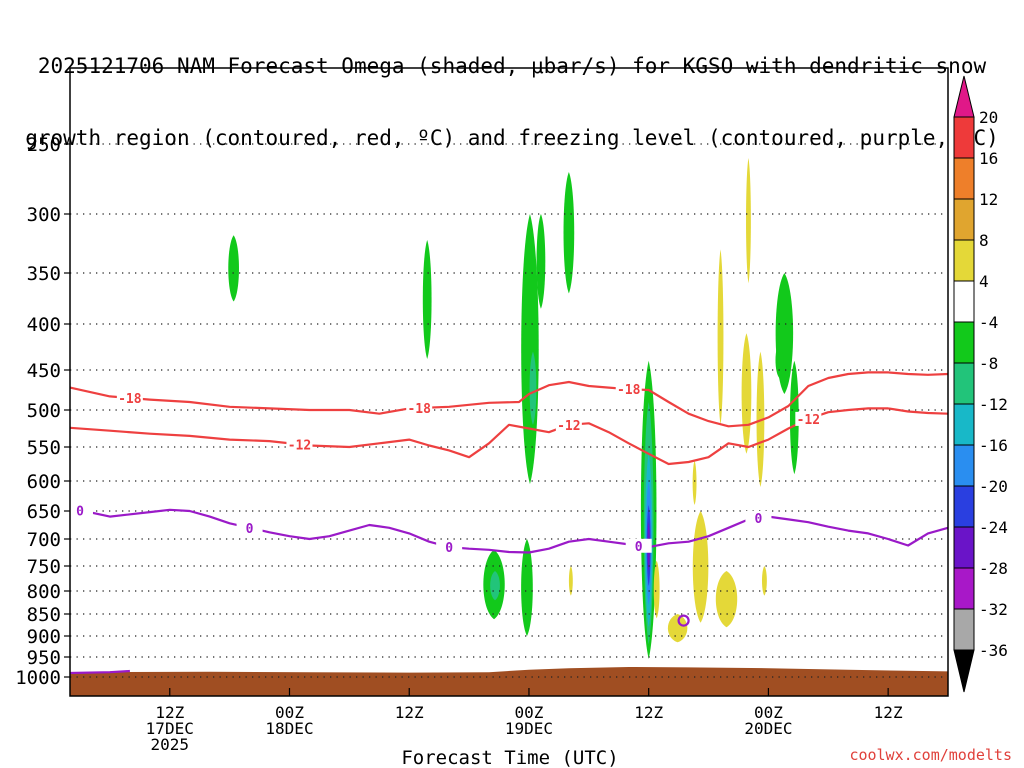 This screenshot has width=1024, height=768. Describe the element at coordinates (44, 145) in the screenshot. I see `y-tick-label-250: 250` at that location.